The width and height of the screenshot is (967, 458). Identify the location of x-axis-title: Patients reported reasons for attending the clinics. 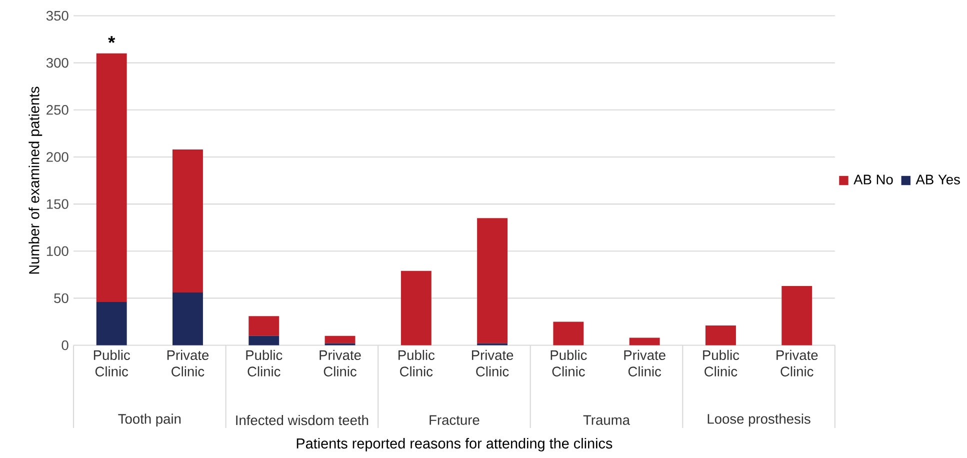
(454, 445).